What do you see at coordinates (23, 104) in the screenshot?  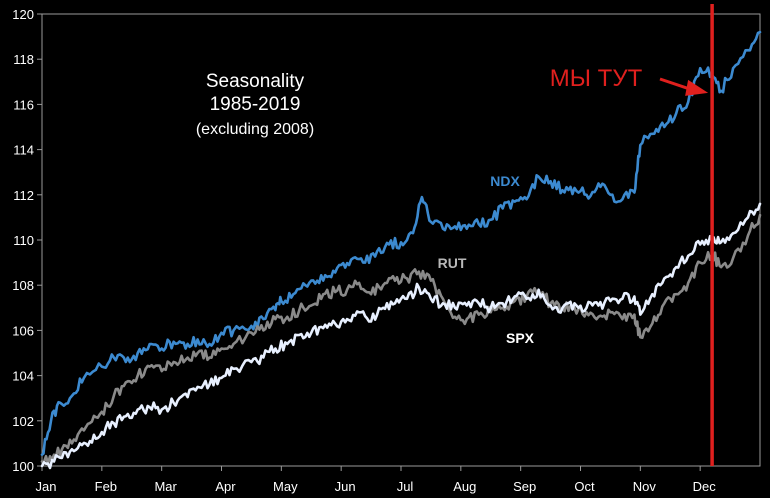 I see `y-tick-label: 116` at bounding box center [23, 104].